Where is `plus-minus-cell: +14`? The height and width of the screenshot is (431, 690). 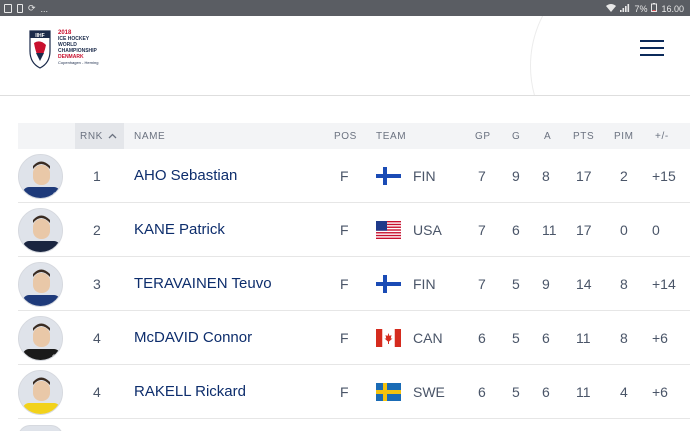
plus-minus-cell: +14 is located at coordinates (664, 284).